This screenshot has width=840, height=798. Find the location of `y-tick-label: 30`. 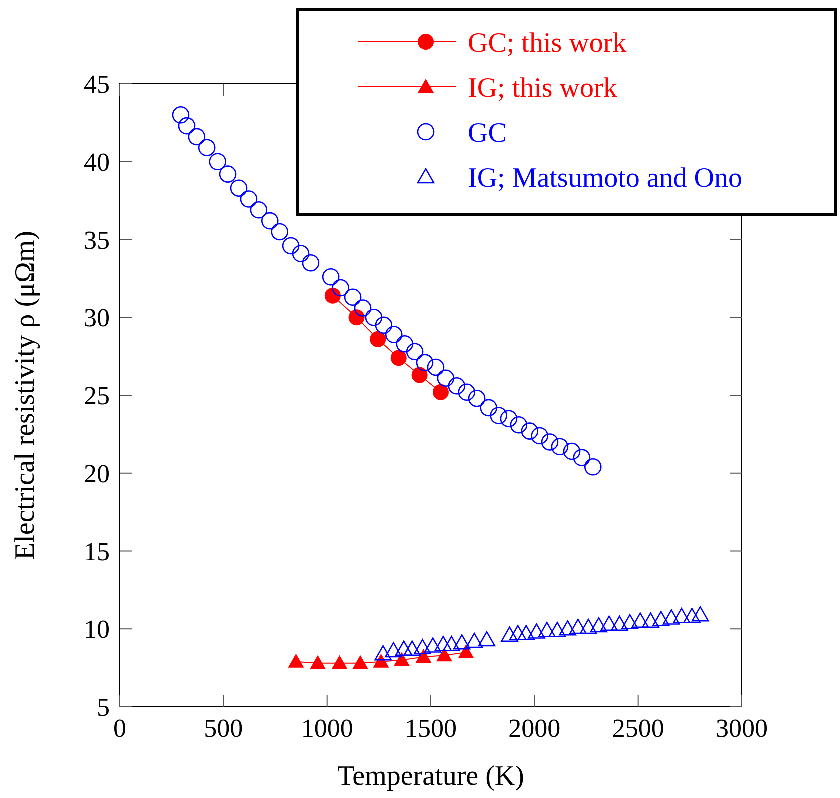

y-tick-label: 30 is located at coordinates (97, 318).